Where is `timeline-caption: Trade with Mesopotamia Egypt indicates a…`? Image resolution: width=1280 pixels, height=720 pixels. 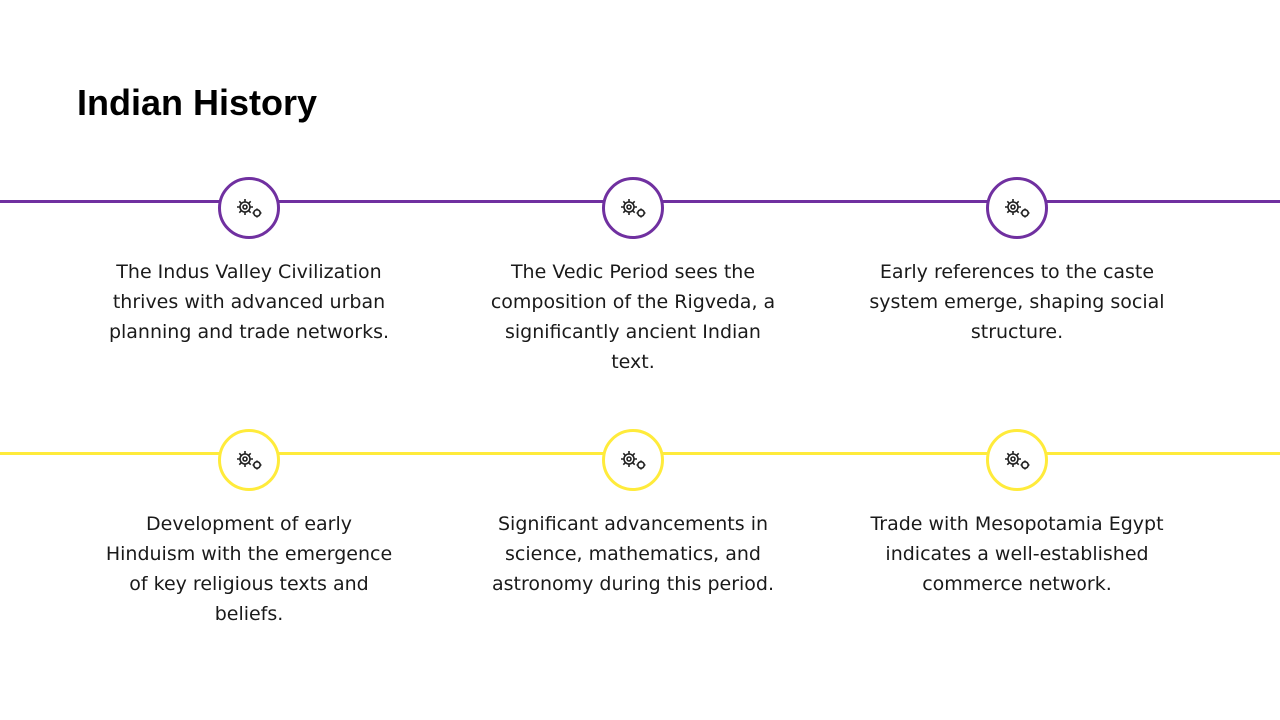
timeline-caption: Trade with Mesopotamia Egypt indicates a… is located at coordinates (1017, 554).